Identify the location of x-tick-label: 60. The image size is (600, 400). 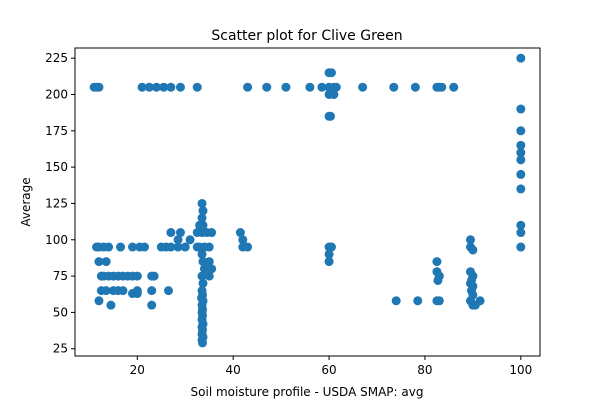
(328, 370).